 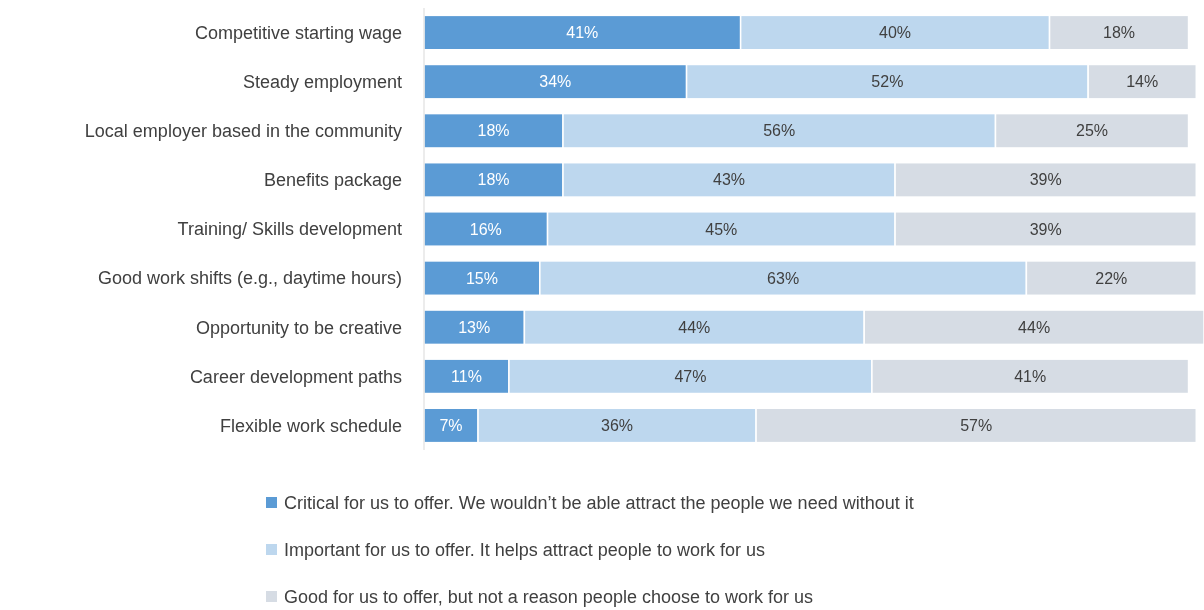 I want to click on data-label: 40%, so click(x=895, y=33).